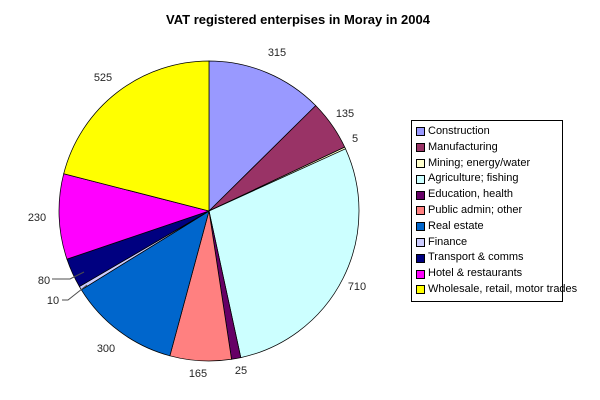 The image size is (600, 400). Describe the element at coordinates (488, 243) in the screenshot. I see `legend-item: Finance` at that location.